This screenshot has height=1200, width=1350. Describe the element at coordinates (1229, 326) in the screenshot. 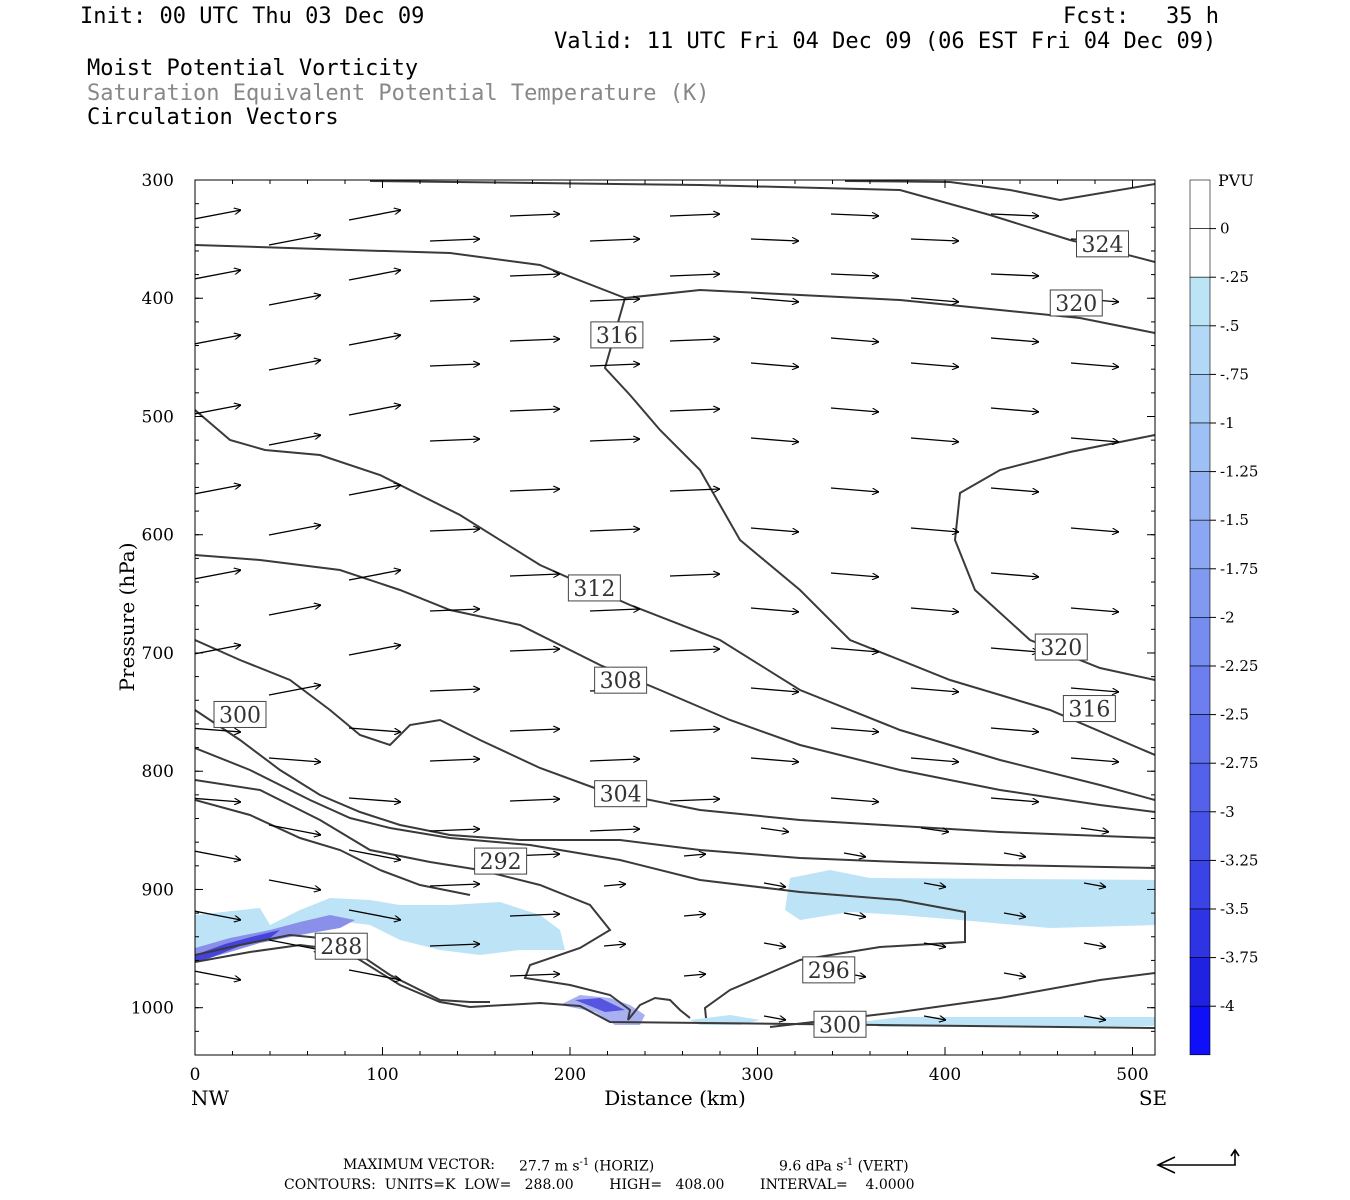

I see `colorbar-label: -.5` at that location.